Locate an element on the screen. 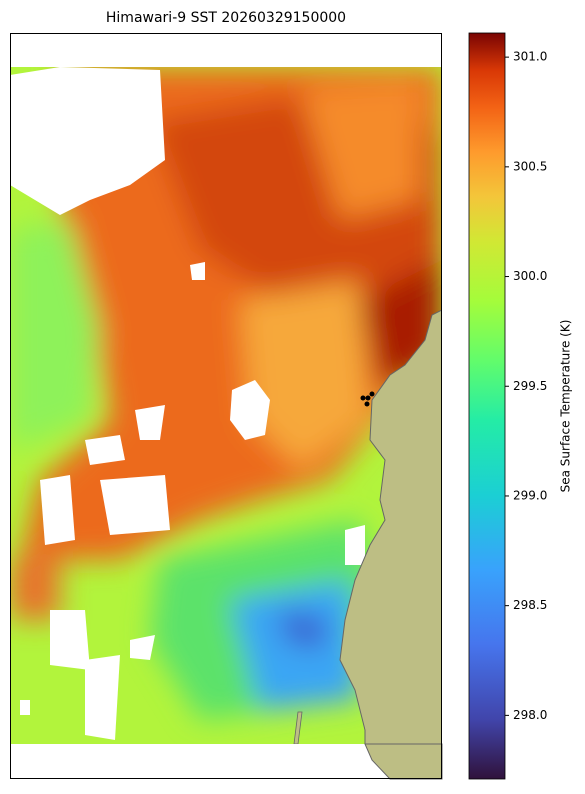 The height and width of the screenshot is (794, 585). colorbar-tick-label: 300.0 is located at coordinates (530, 276).